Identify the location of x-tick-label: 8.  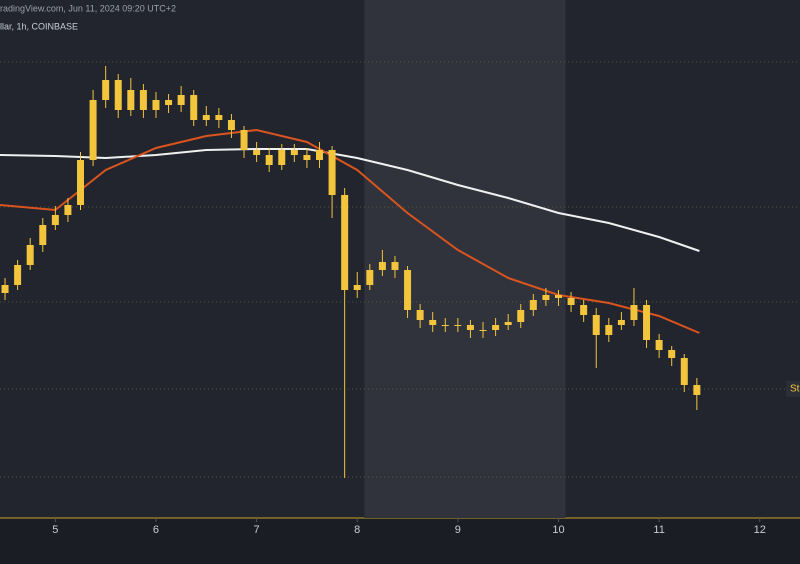
(357, 530).